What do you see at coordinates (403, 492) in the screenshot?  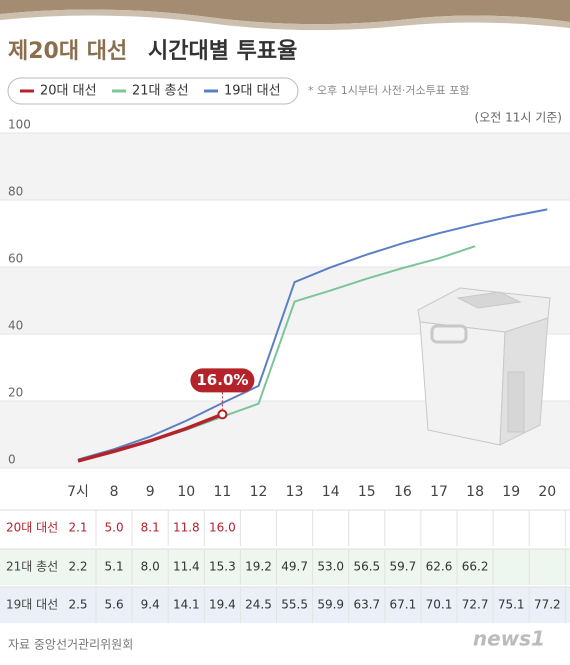 I see `x-tick-label: 16` at bounding box center [403, 492].